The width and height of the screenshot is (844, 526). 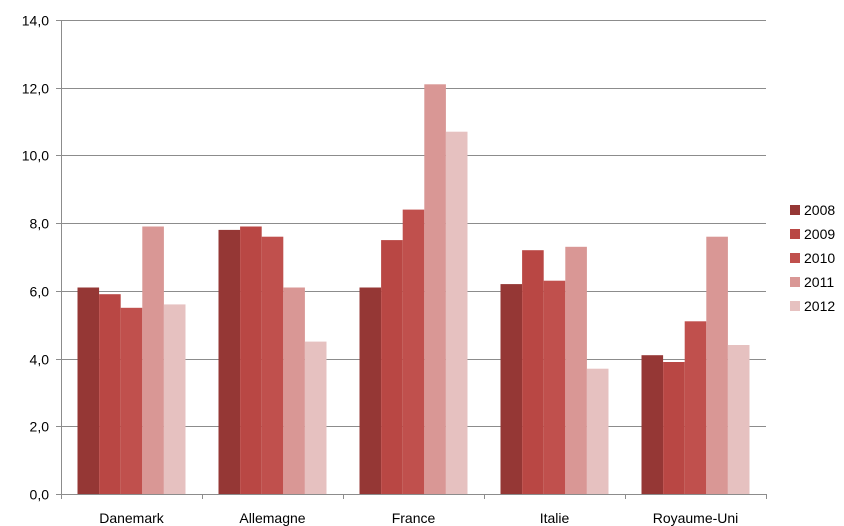 I want to click on bar-2011-italie, so click(x=576, y=370).